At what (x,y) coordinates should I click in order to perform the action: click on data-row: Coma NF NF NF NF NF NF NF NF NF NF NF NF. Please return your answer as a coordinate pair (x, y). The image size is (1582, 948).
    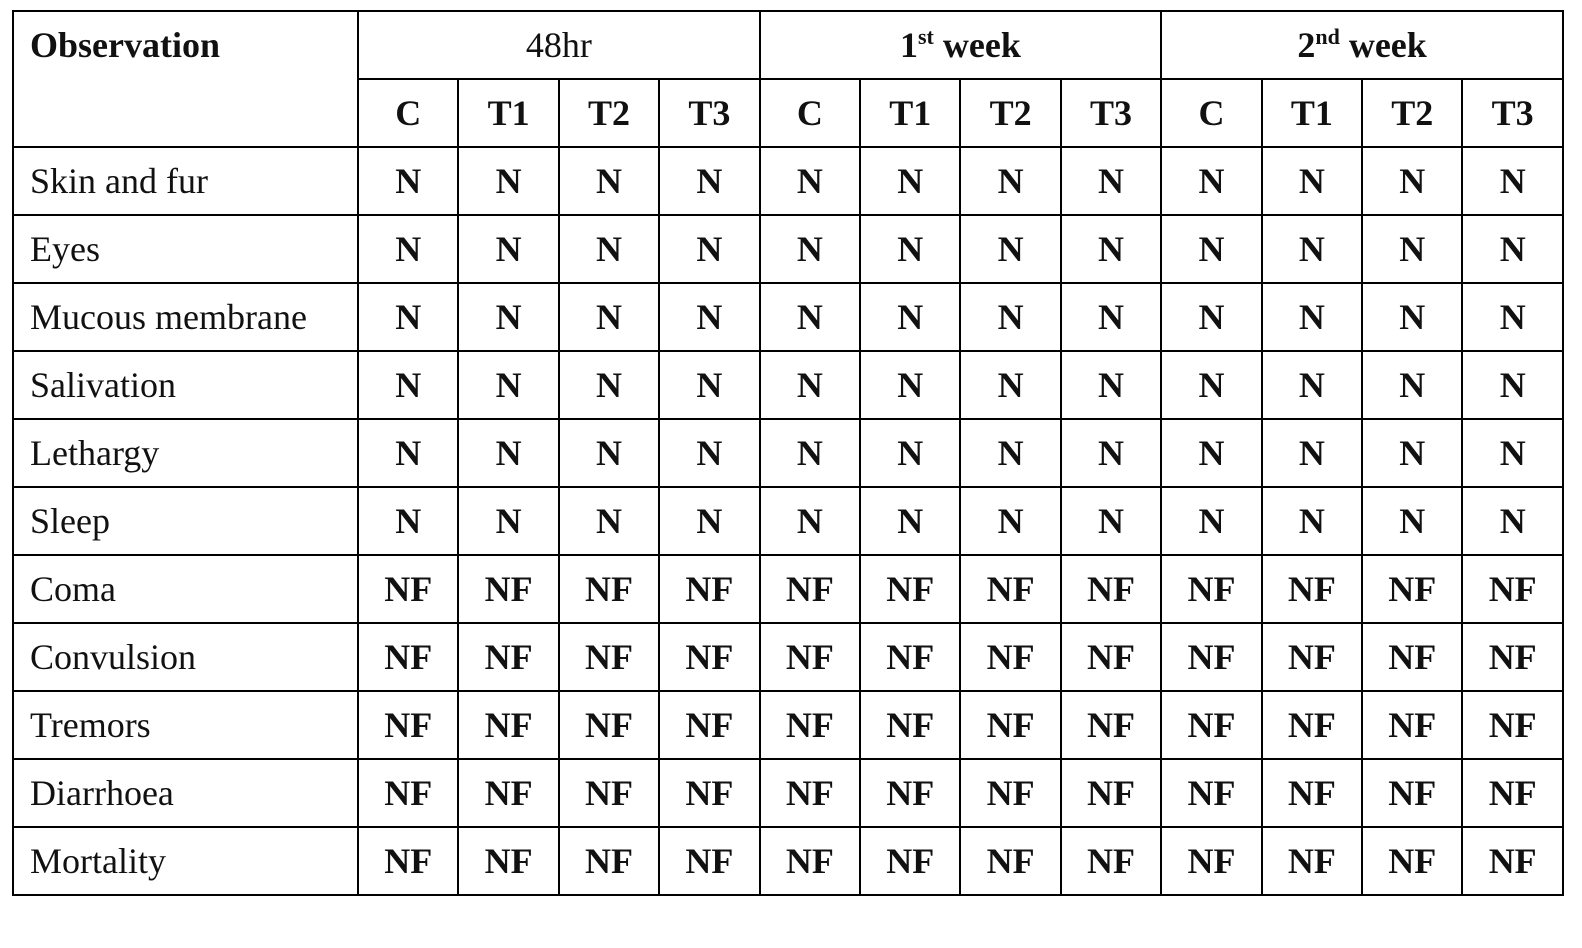
    Looking at the image, I should click on (788, 589).